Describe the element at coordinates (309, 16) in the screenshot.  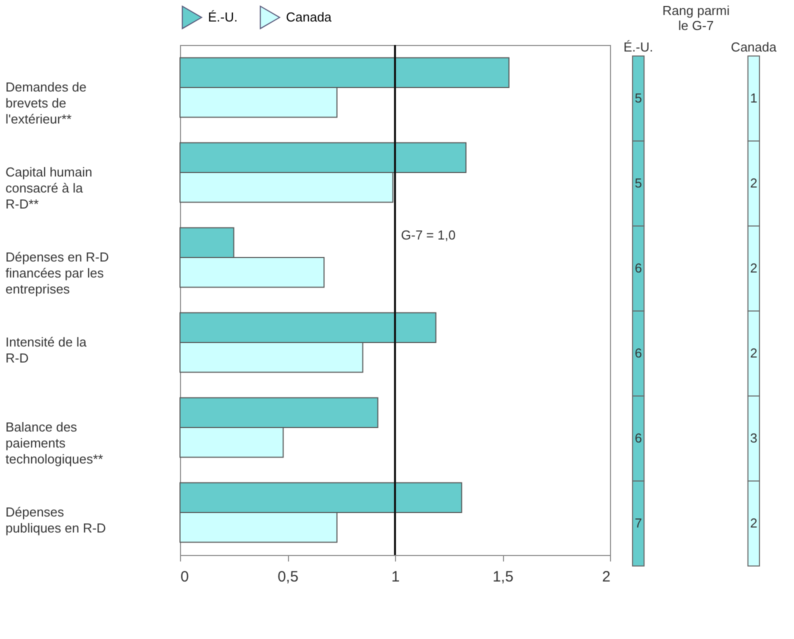
I see `legend-label: Canada` at that location.